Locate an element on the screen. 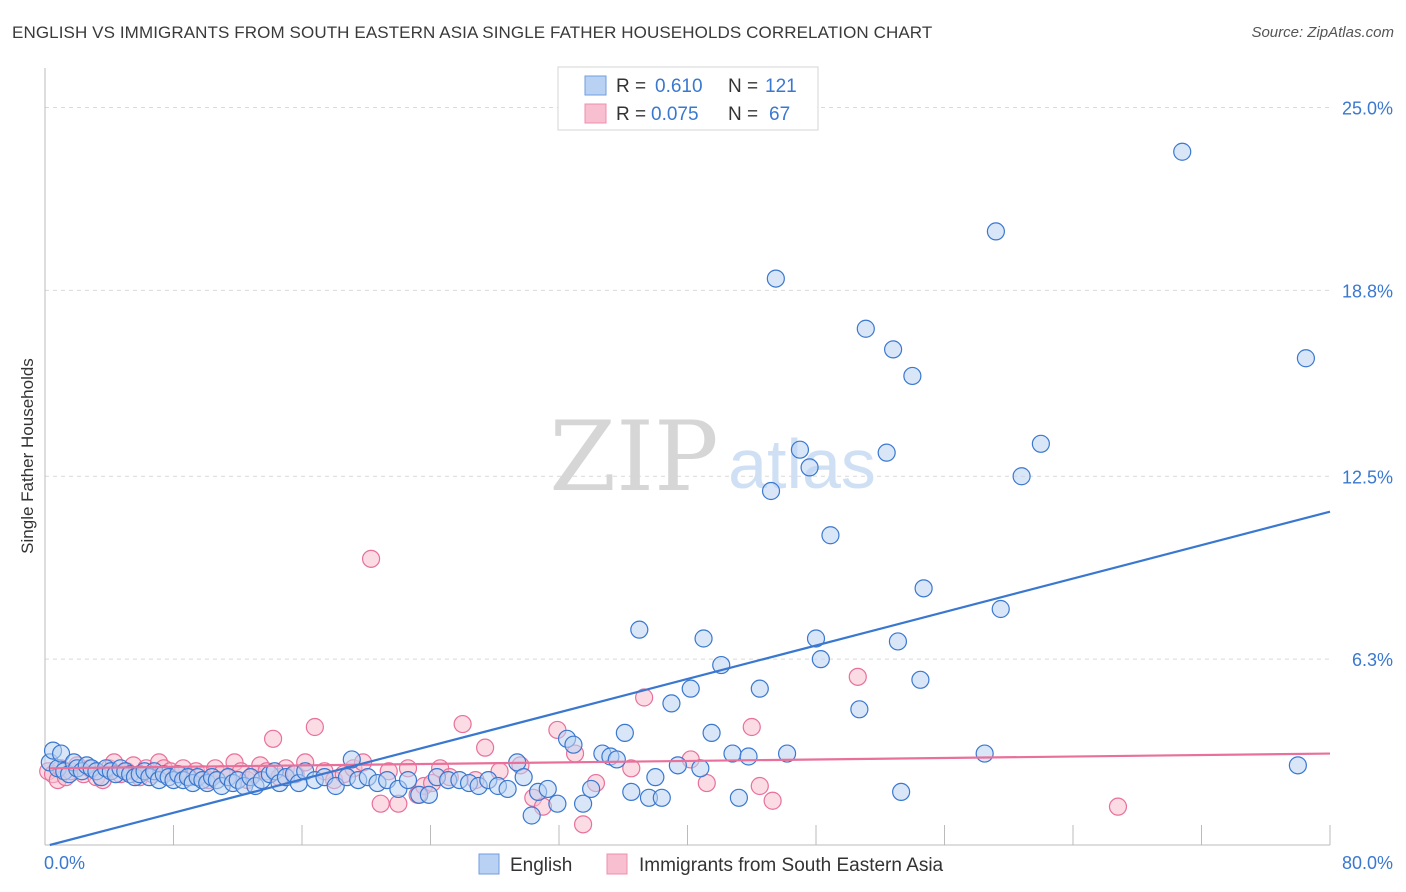 The image size is (1406, 892). watermark: ZIP atlas is located at coordinates (712, 457).